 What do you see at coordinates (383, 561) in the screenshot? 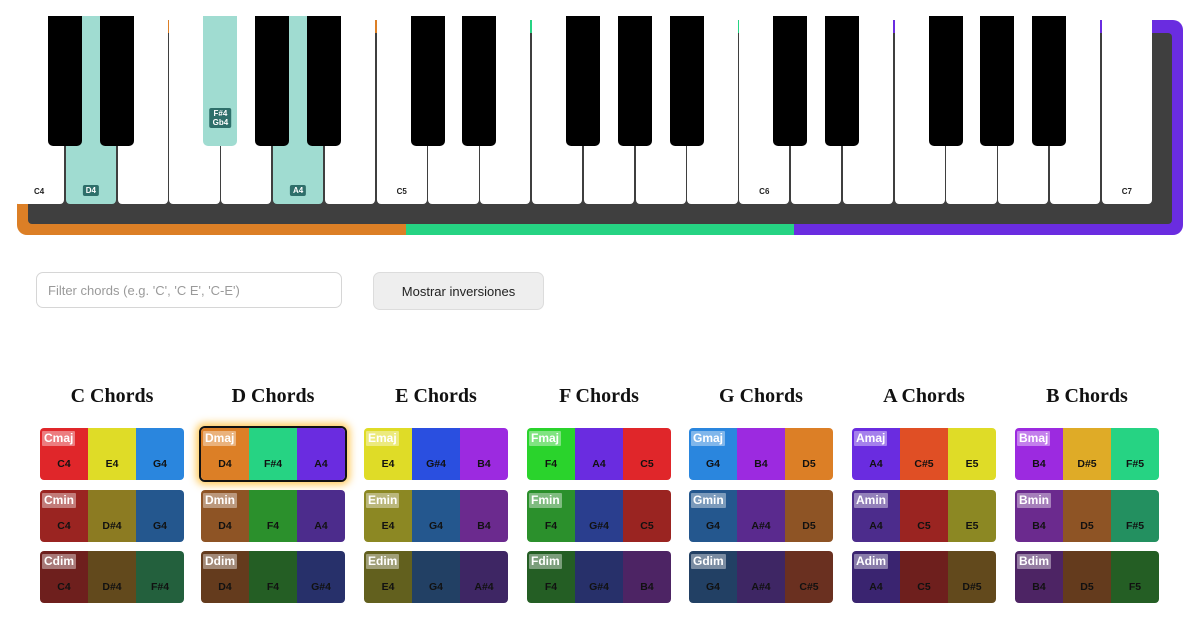
I see `chord-name: Edim` at bounding box center [383, 561].